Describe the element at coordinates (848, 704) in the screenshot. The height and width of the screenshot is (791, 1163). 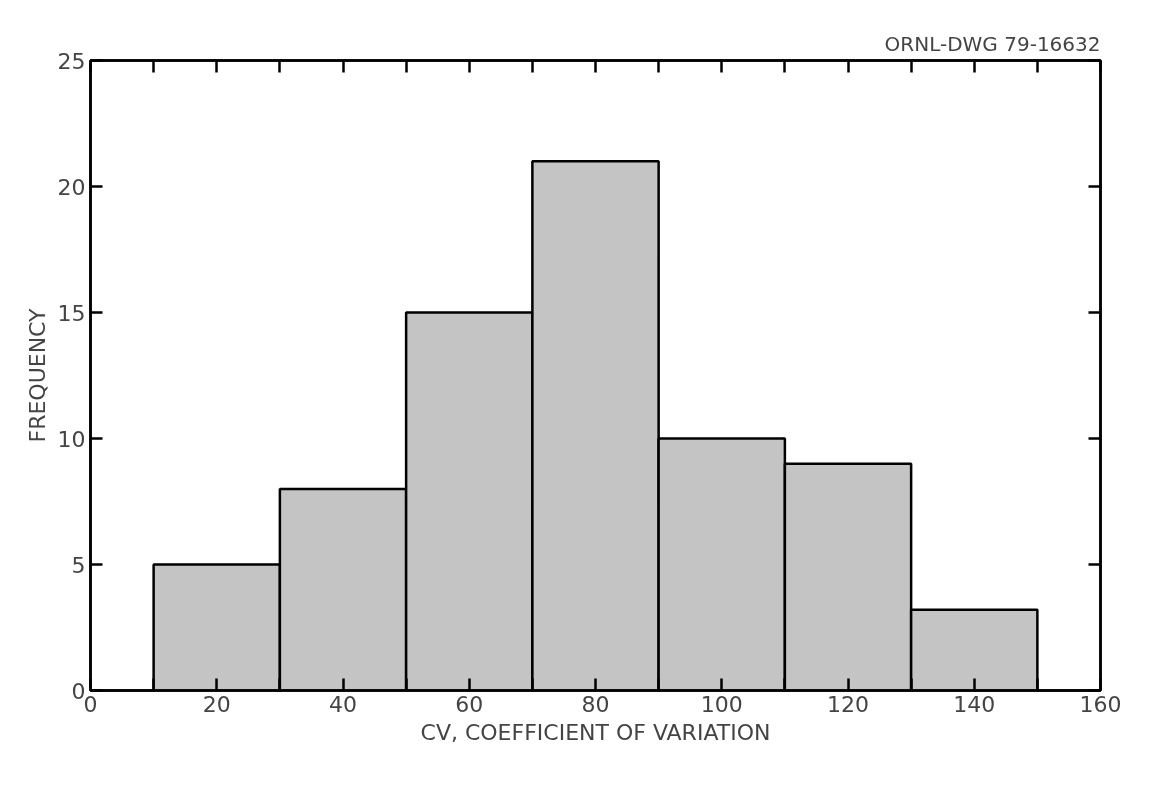
I see `x-tick-label: 120` at that location.